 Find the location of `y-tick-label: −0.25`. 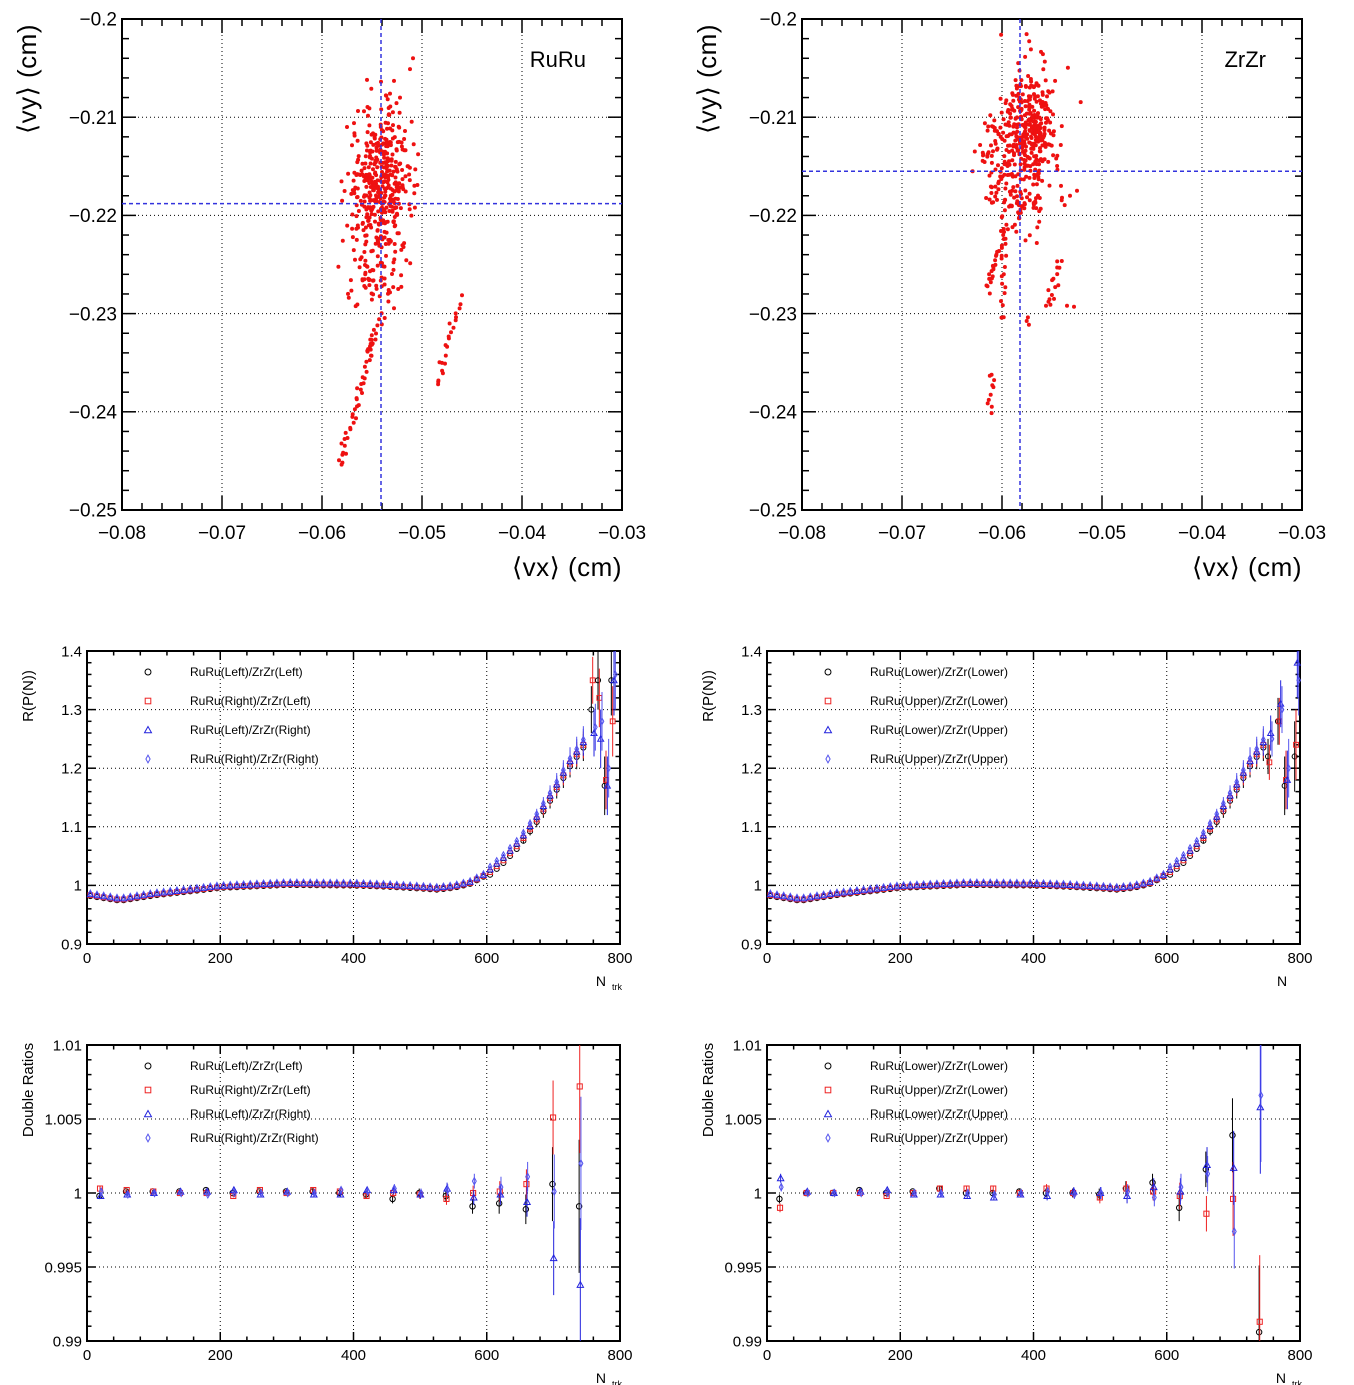

y-tick-label: −0.25 is located at coordinates (93, 511).